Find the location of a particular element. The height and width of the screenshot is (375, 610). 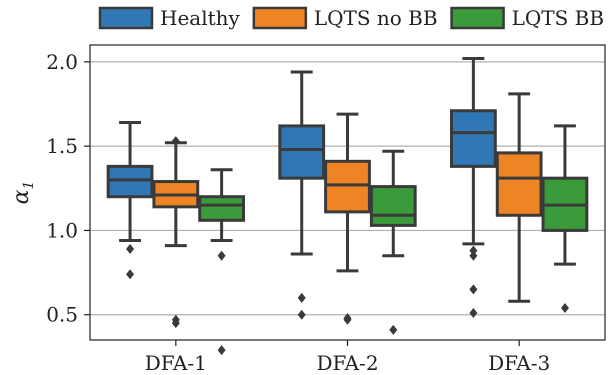

y-axis-label-base: α is located at coordinates (21, 196).